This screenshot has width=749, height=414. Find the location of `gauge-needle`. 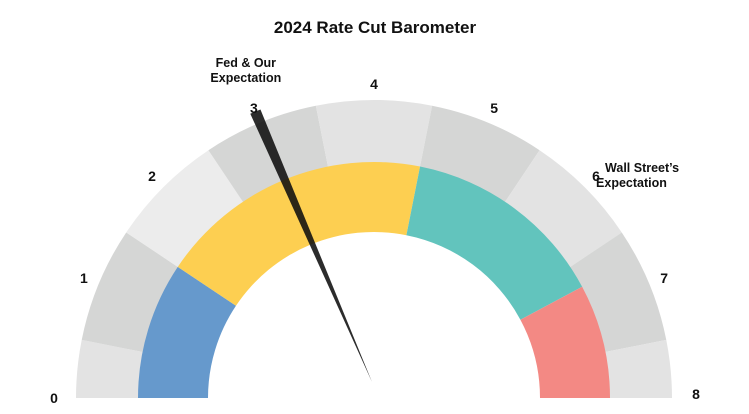

gauge-needle is located at coordinates (311, 245).